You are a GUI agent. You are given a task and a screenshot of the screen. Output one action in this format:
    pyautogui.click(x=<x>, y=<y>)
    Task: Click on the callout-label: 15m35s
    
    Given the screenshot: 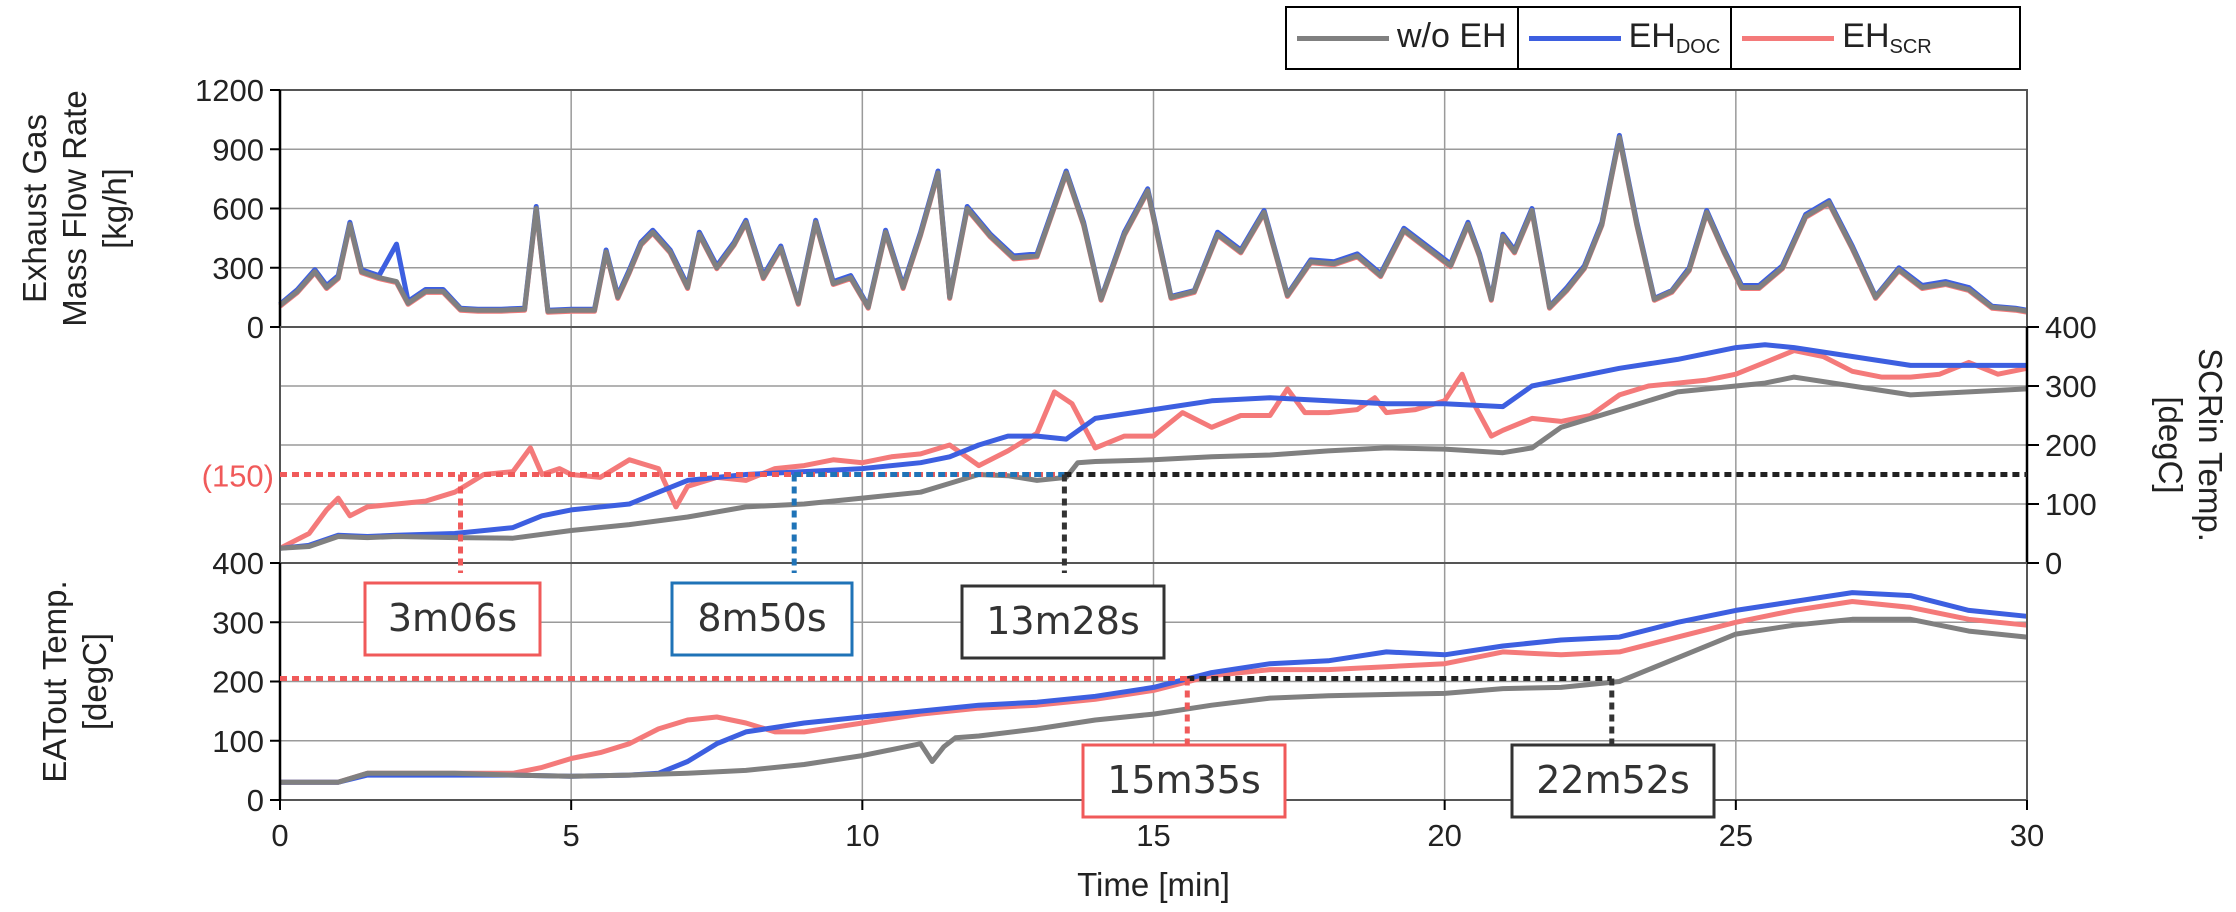 What is the action you would take?
    pyautogui.click(x=1184, y=780)
    